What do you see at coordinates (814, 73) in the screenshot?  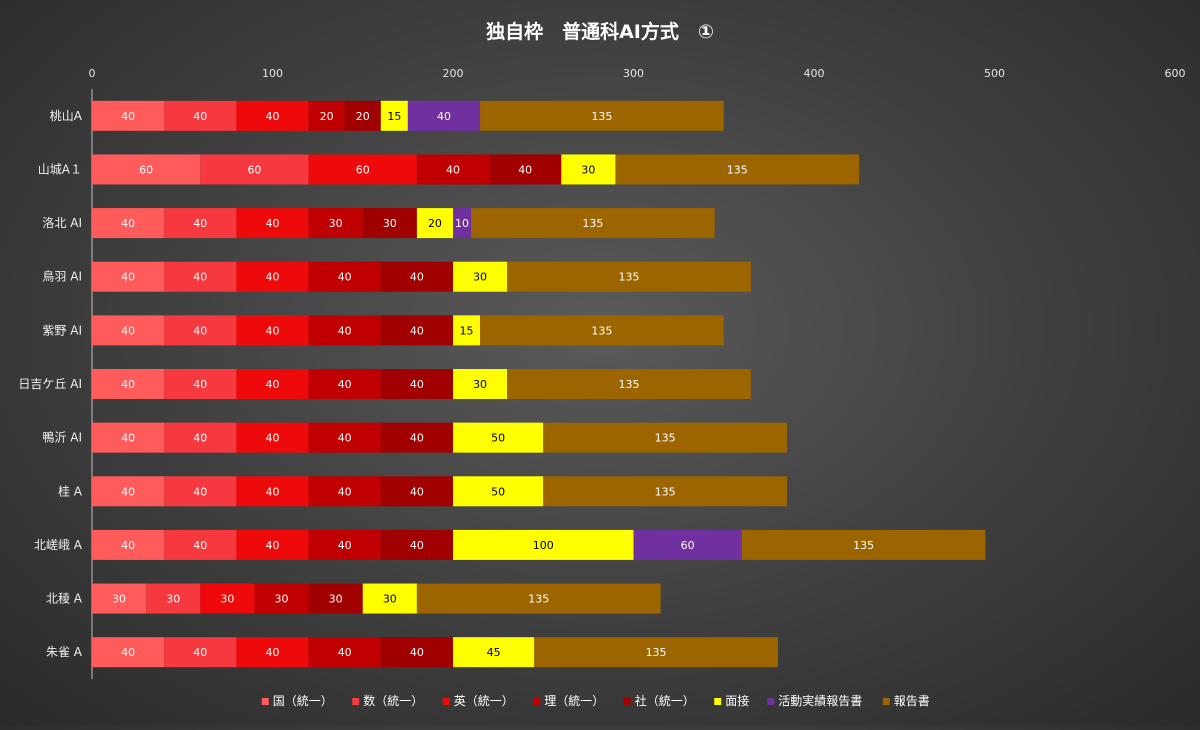 I see `x-tick-label: 400` at bounding box center [814, 73].